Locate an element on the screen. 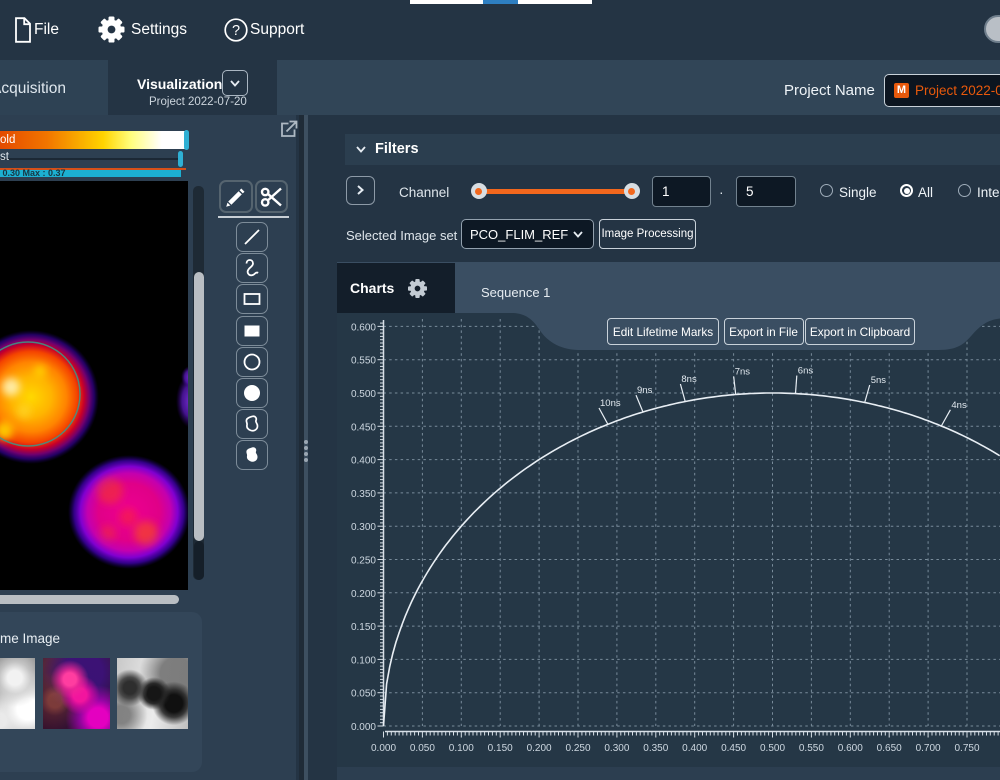 The image size is (1000, 780). svg-text: 0.650 is located at coordinates (889, 748).